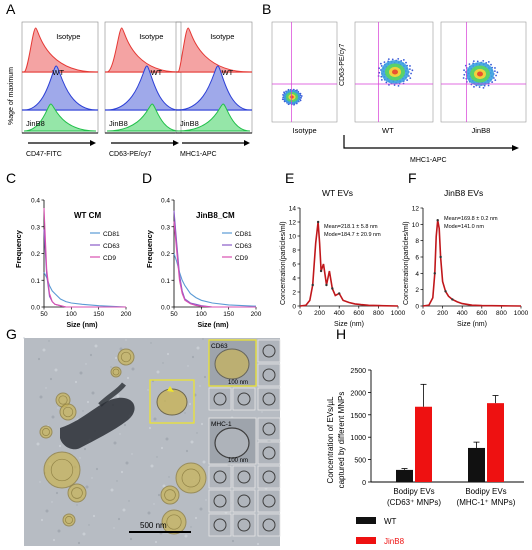  I want to click on panel-letter-h: H, so click(341, 334).